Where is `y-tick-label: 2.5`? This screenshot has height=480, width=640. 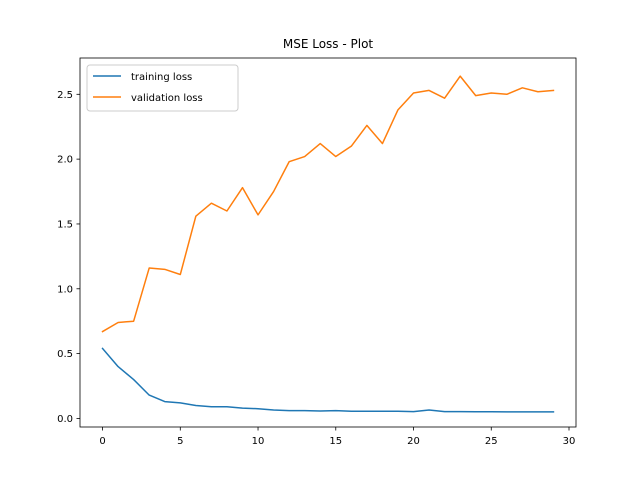 y-tick-label: 2.5 is located at coordinates (65, 95).